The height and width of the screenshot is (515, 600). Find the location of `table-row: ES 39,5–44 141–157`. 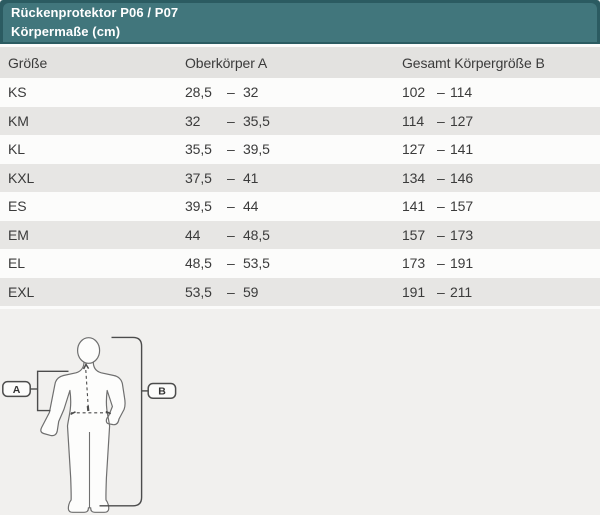

table-row: ES 39,5–44 141–157 is located at coordinates (300, 206).